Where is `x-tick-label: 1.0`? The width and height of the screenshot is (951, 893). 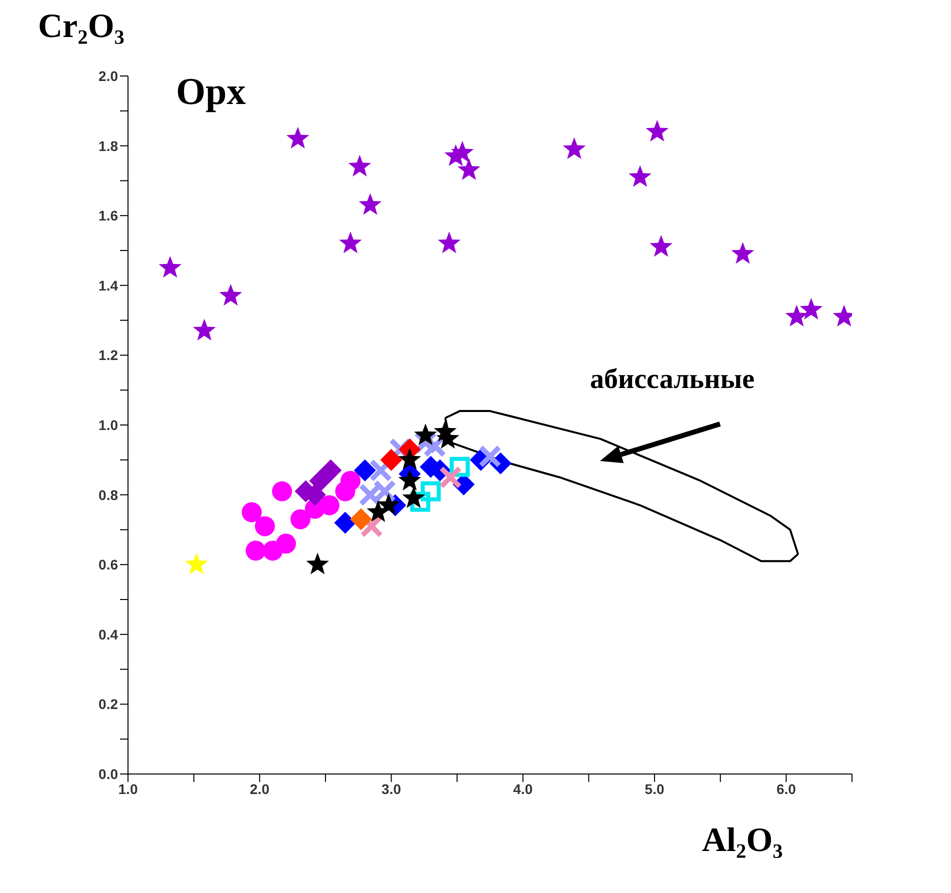 x-tick-label: 1.0 is located at coordinates (128, 788).